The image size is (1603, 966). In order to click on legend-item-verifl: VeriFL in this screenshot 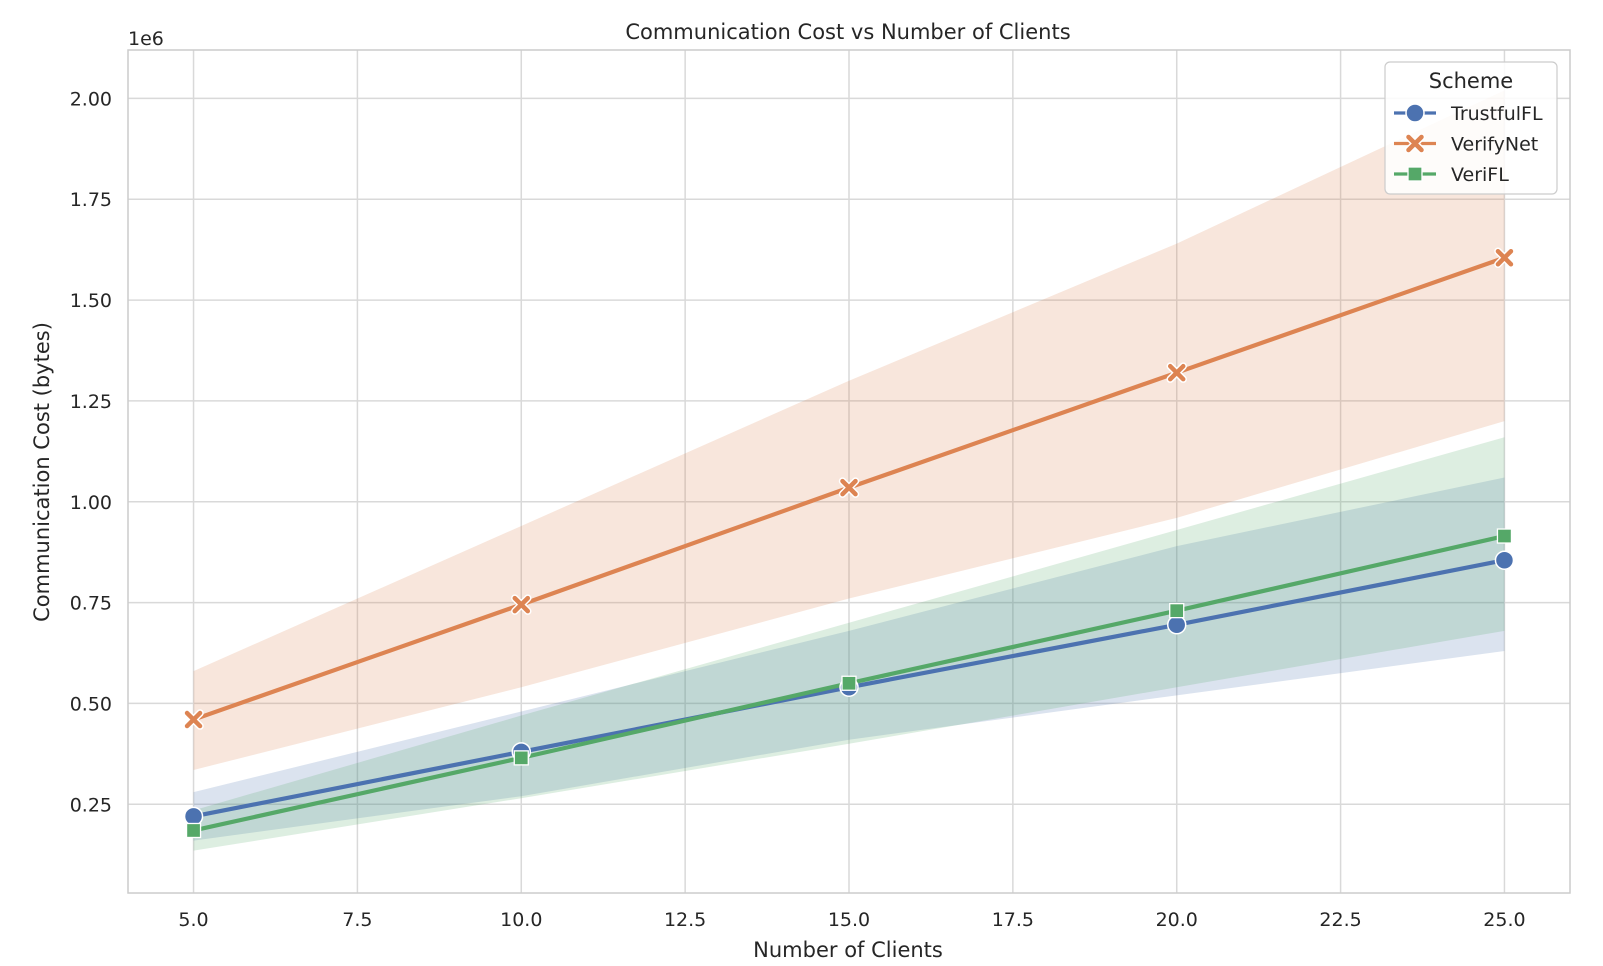, I will do `click(1451, 175)`.